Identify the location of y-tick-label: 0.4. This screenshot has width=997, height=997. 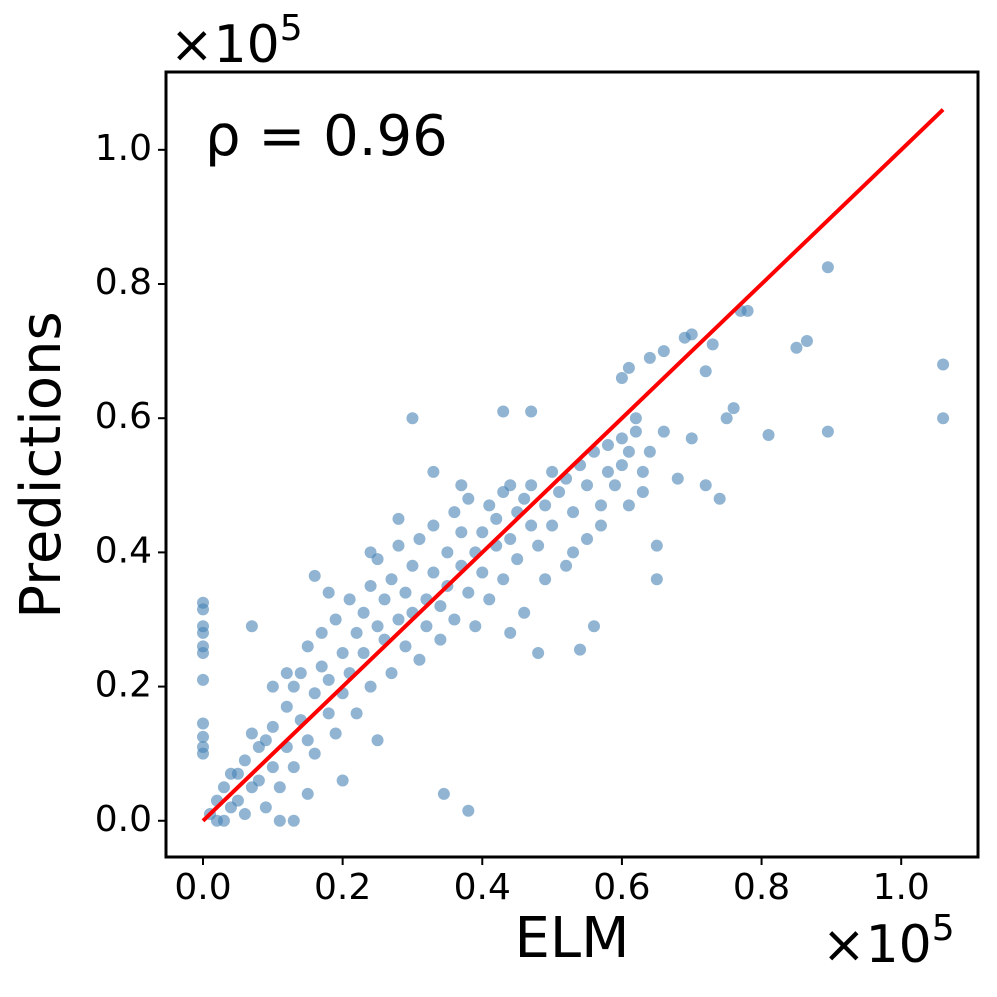
(123, 550).